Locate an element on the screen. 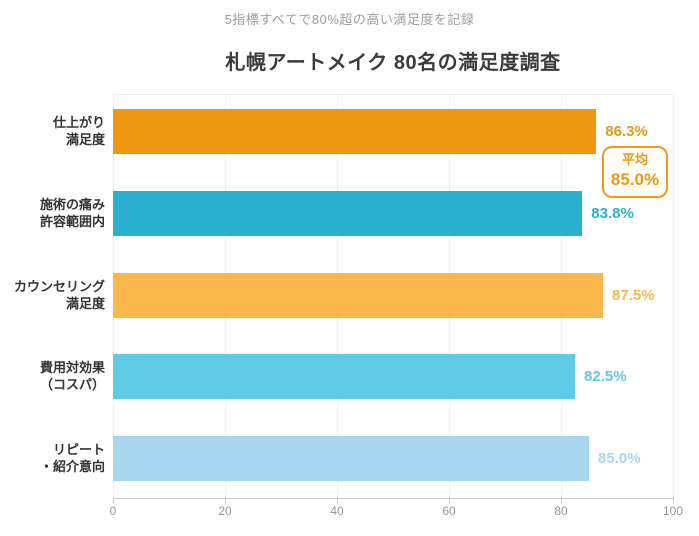 Image resolution: width=699 pixels, height=536 pixels. category-label-line: 施術の痛み is located at coordinates (72, 204).